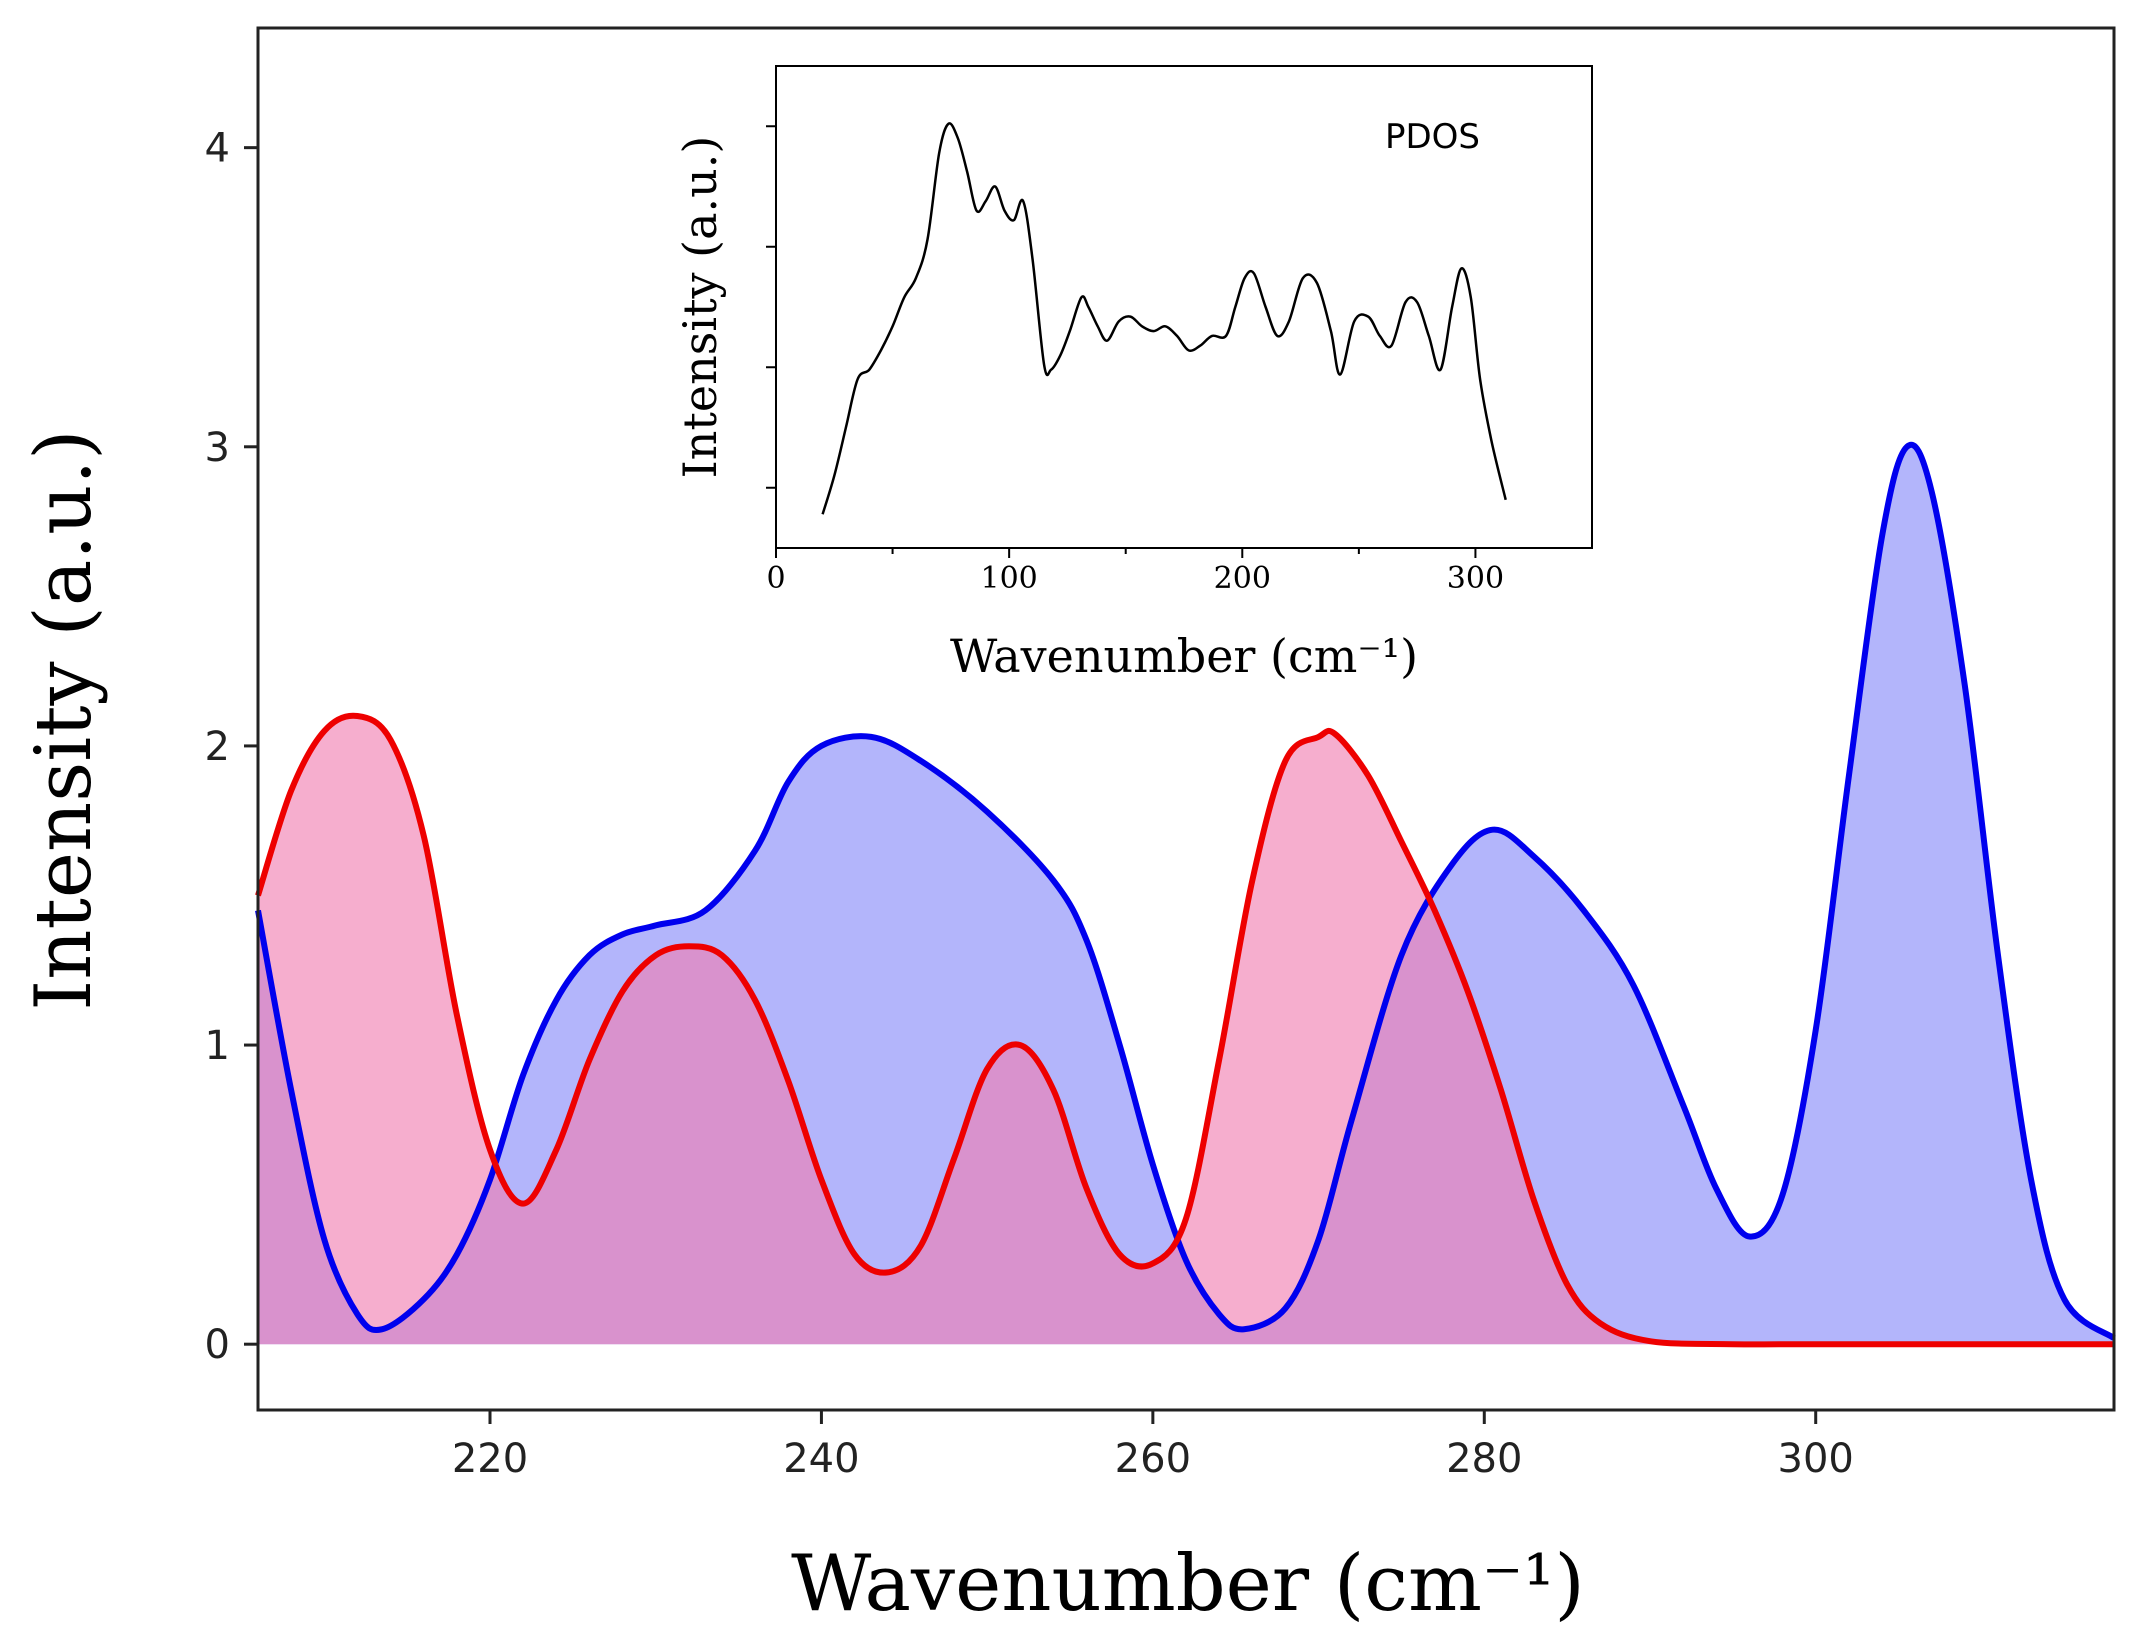 Image resolution: width=2131 pixels, height=1636 pixels. I want to click on main-x-tick-label: 240, so click(821, 1459).